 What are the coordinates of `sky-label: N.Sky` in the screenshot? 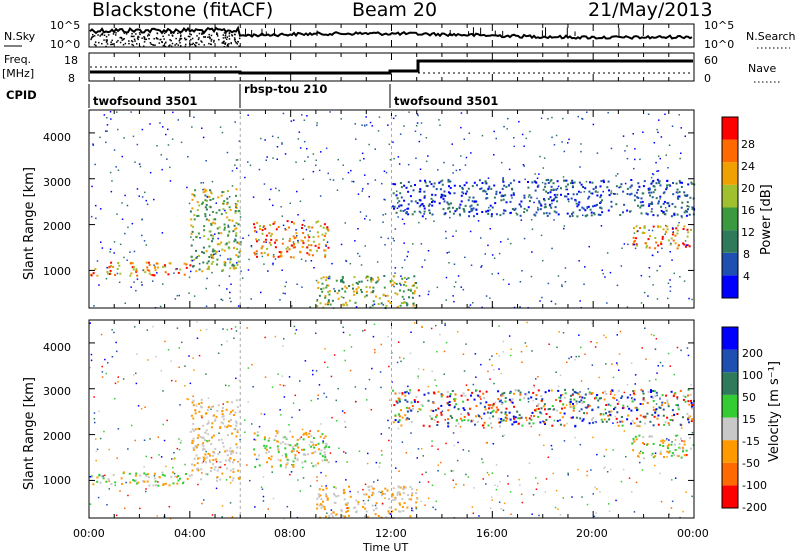 It's located at (20, 36).